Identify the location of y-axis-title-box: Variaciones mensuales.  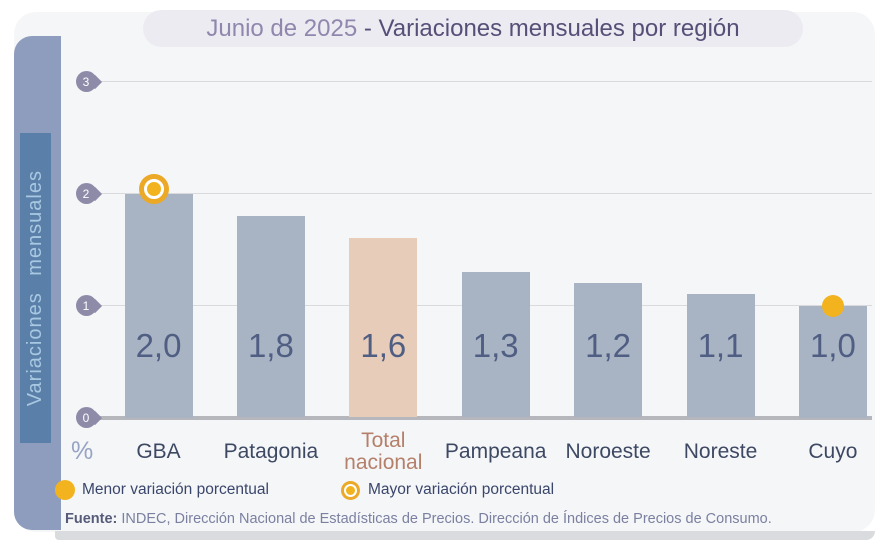
(35, 288).